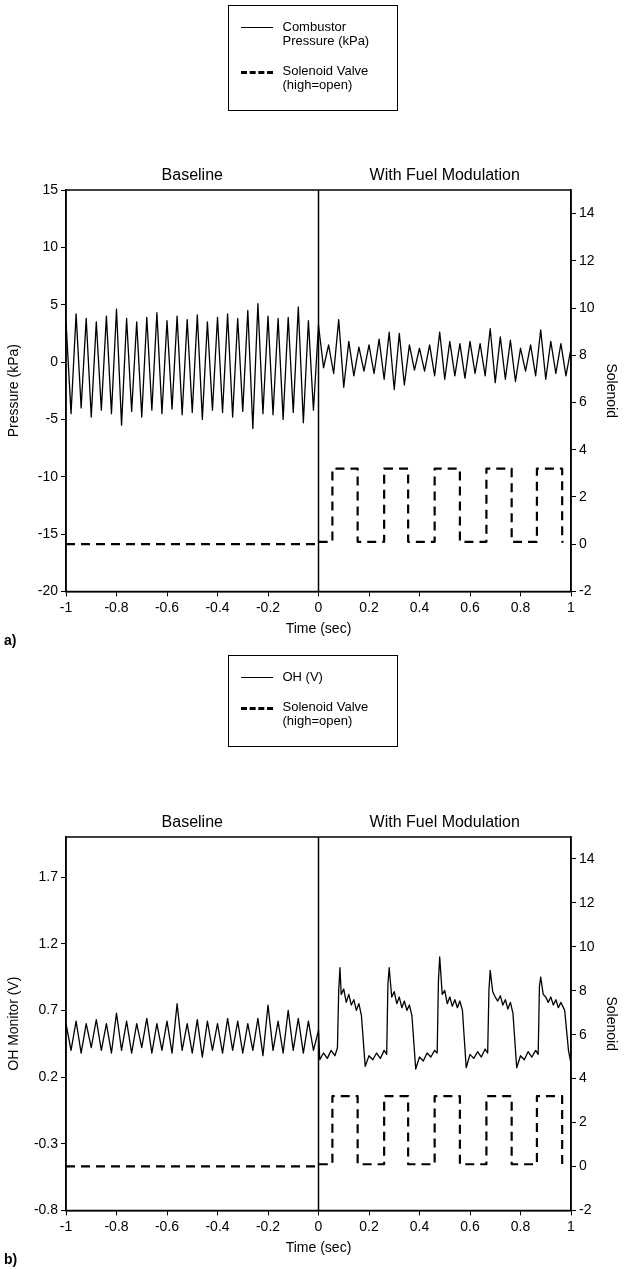 Image resolution: width=625 pixels, height=1269 pixels. What do you see at coordinates (11, 1258) in the screenshot?
I see `text: b)` at bounding box center [11, 1258].